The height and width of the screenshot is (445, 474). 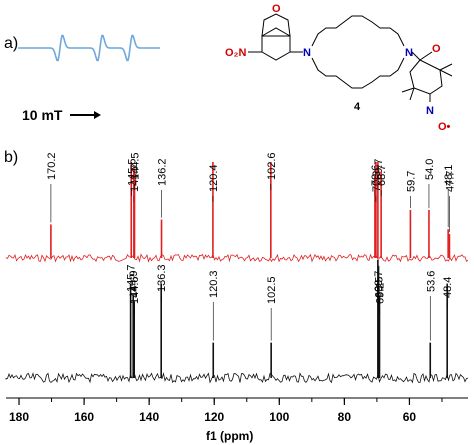 What do you see at coordinates (235, 53) in the screenshot?
I see `atom-no2: O₂N` at bounding box center [235, 53].